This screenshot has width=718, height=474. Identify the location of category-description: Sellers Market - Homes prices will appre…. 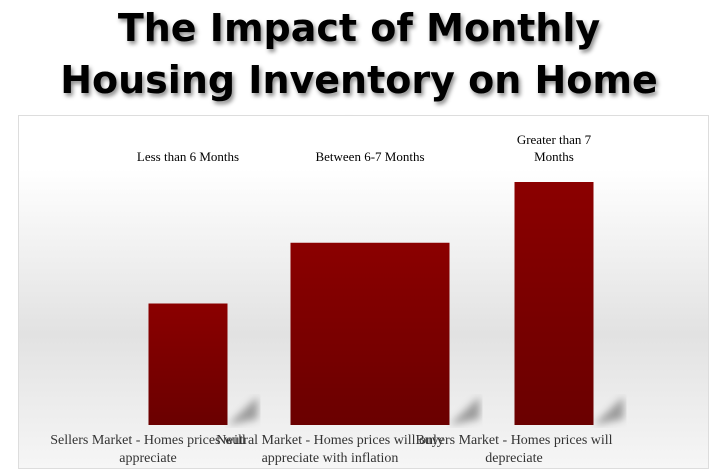
(148, 449).